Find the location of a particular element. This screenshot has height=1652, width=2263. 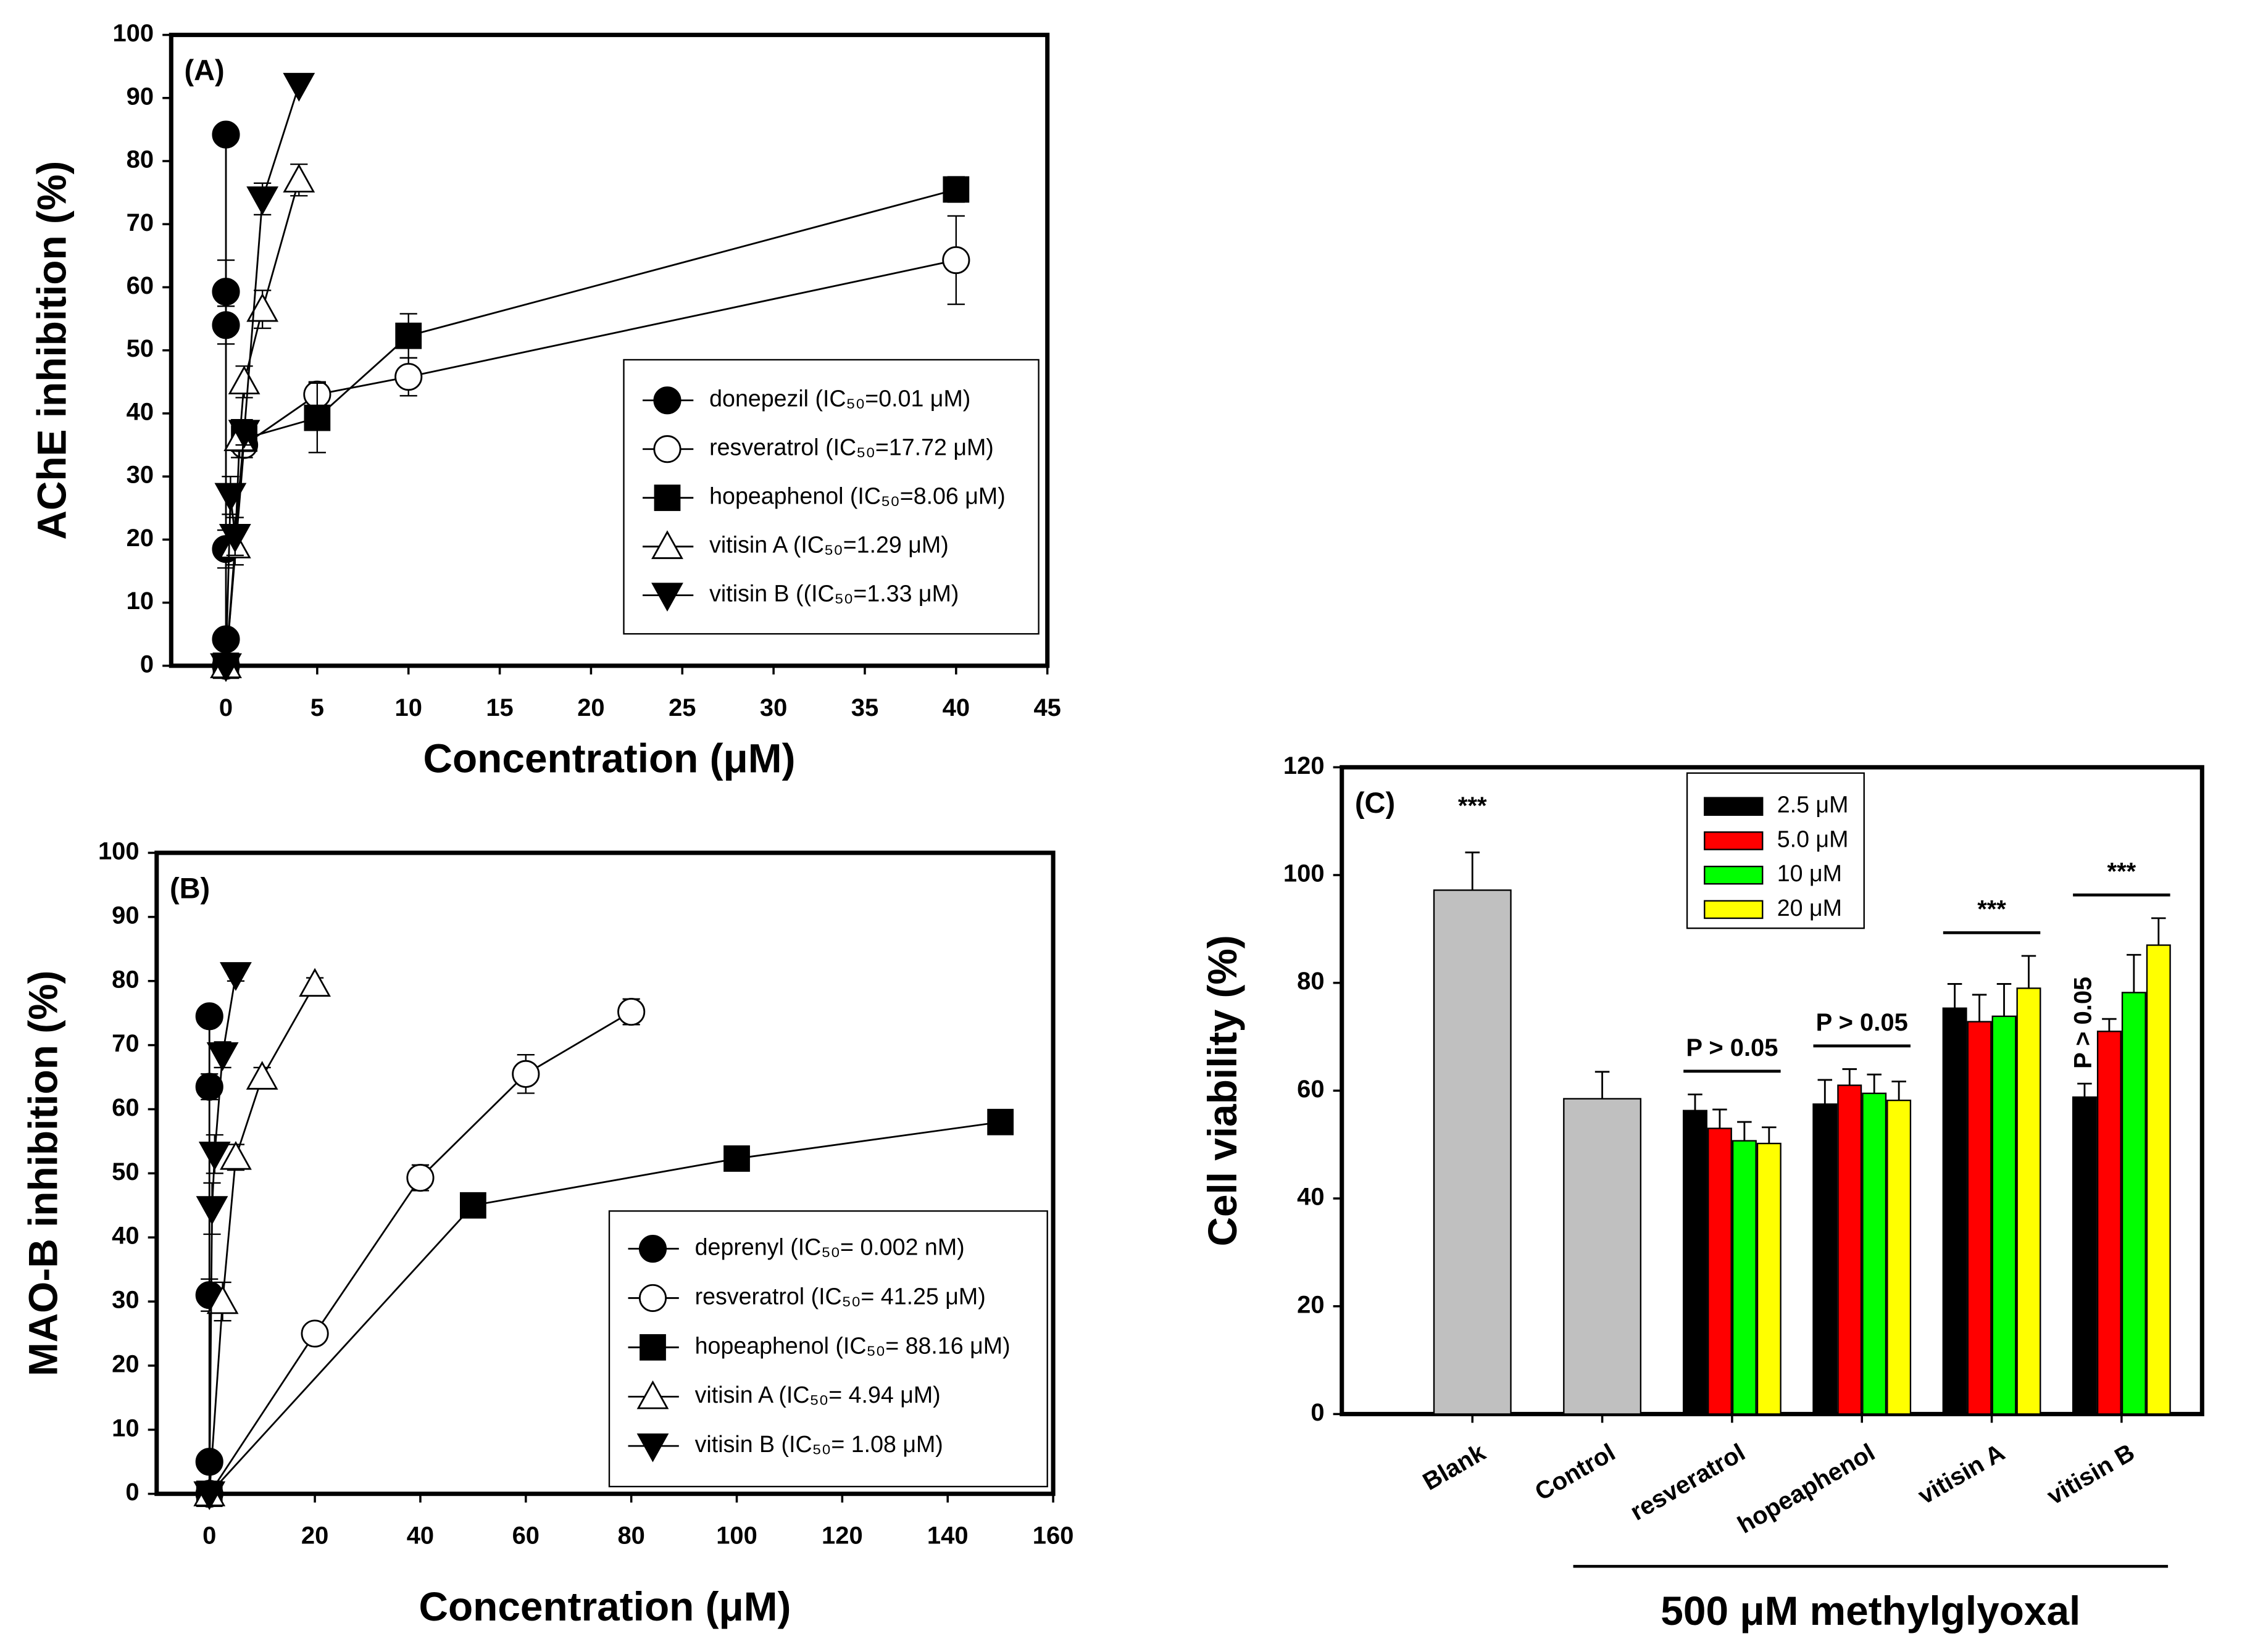

x-tick-label: vitisin B is located at coordinates (2091, 1474).